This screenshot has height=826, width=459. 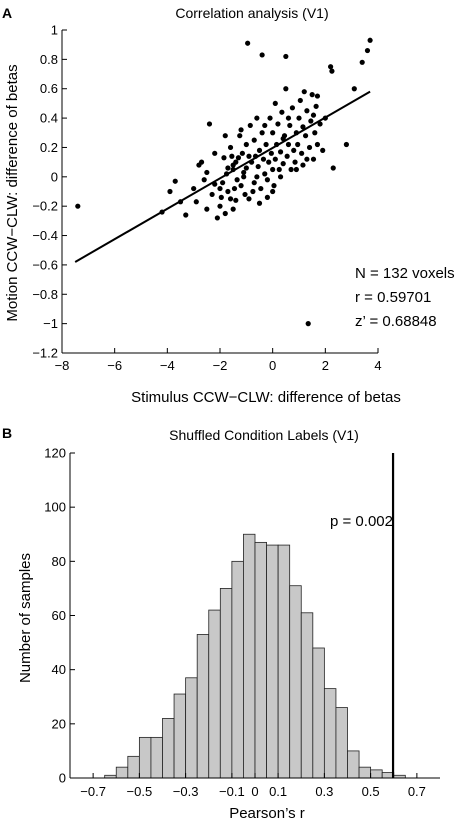 What do you see at coordinates (251, 13) in the screenshot?
I see `panel-a-title: Correlation analysis (V1)` at bounding box center [251, 13].